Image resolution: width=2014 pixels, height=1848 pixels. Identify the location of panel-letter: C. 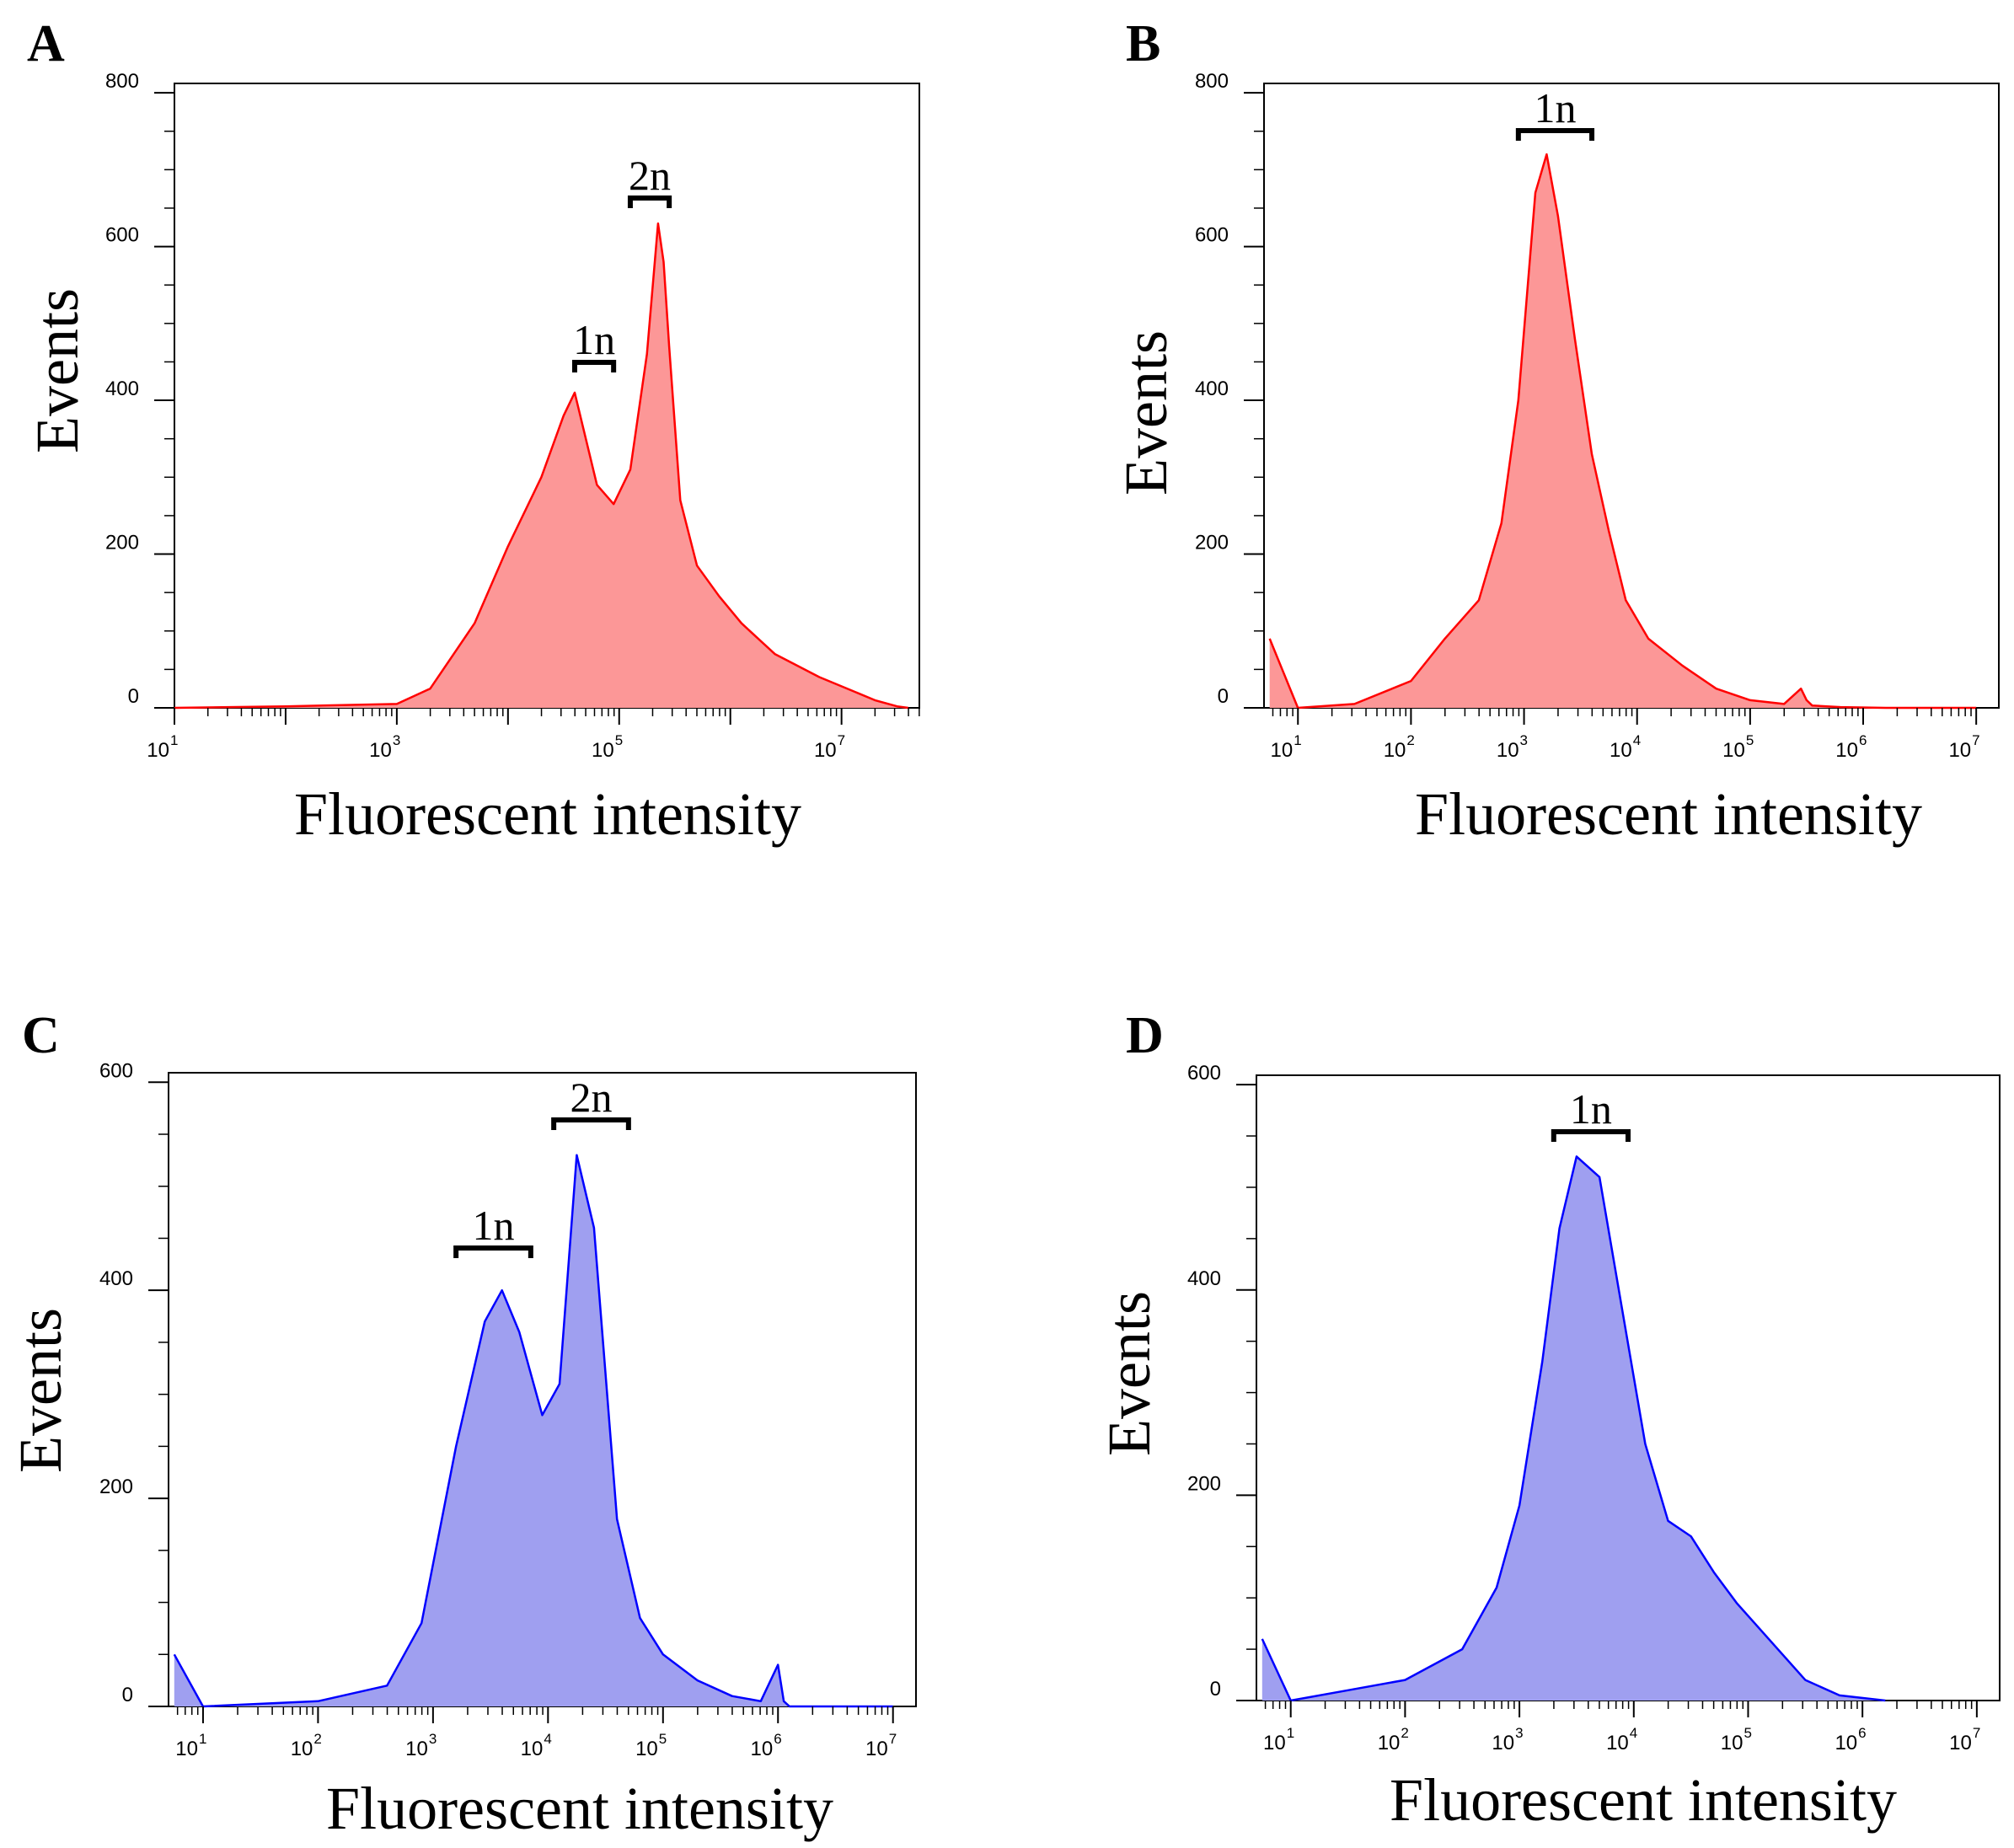
(41, 1036).